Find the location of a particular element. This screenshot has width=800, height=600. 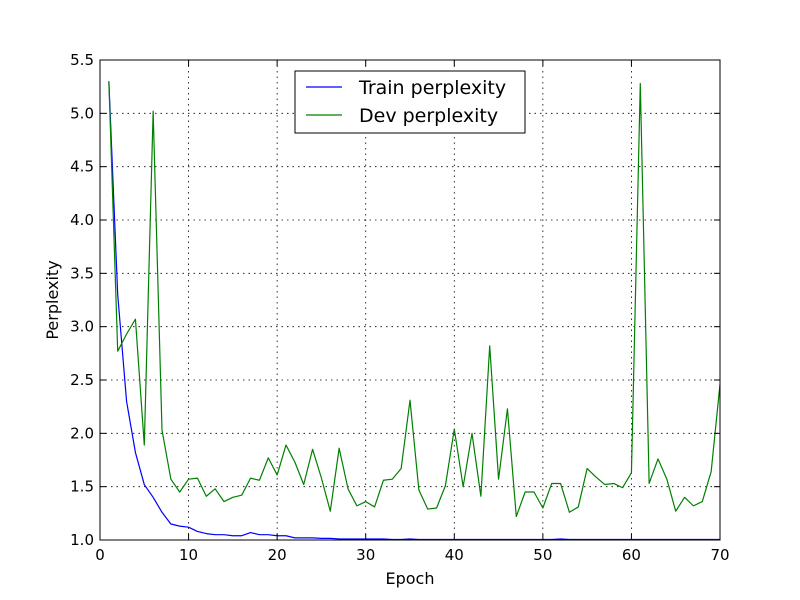

x-tick-label: 60 is located at coordinates (631, 555).